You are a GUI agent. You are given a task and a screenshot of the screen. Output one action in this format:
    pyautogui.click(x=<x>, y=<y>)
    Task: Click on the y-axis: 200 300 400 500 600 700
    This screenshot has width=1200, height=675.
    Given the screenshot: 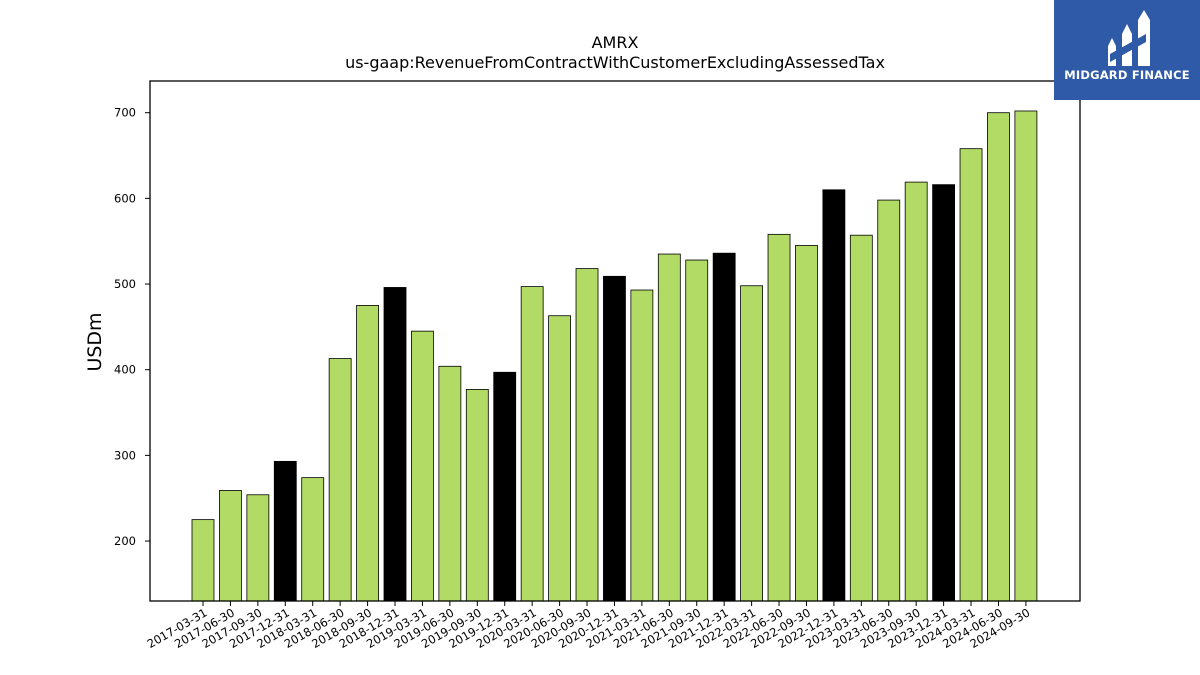 What is the action you would take?
    pyautogui.click(x=132, y=327)
    